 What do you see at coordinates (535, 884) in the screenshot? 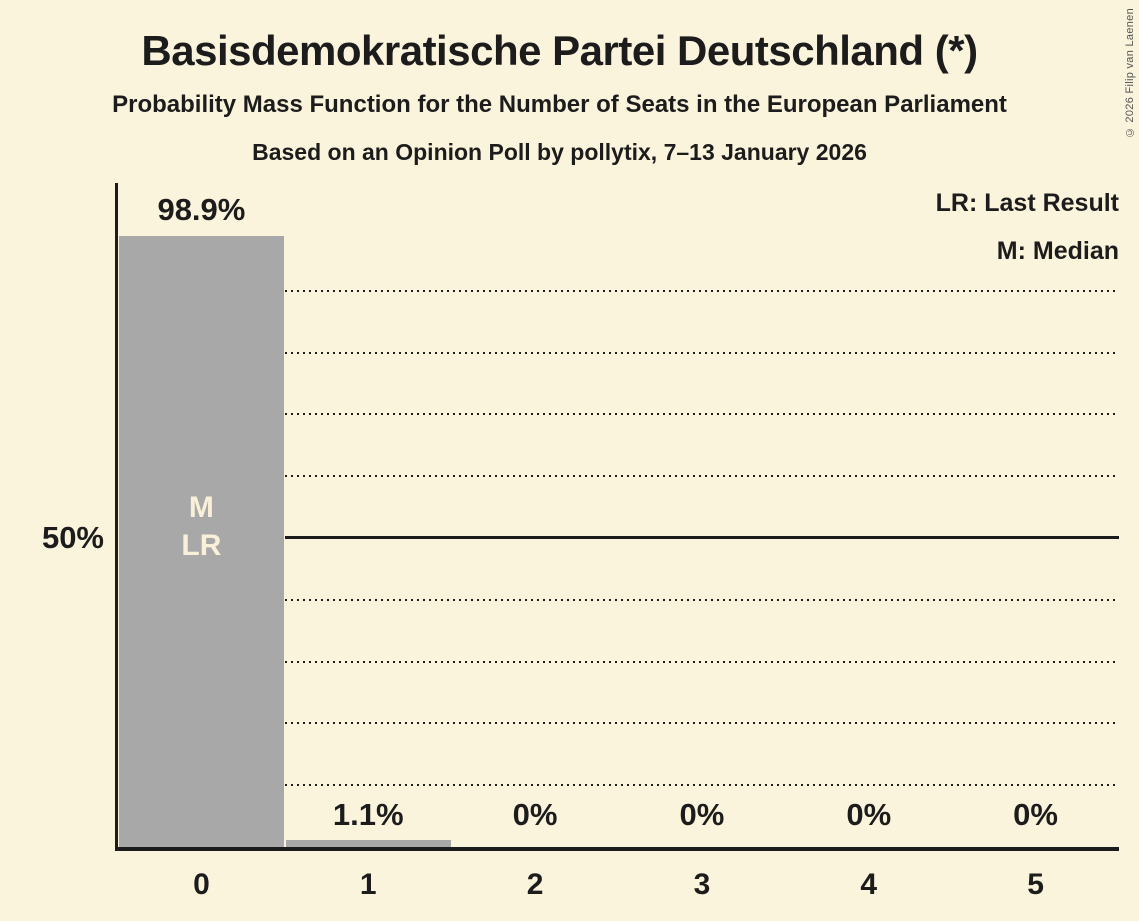
I see `x-tick-label-2: 2` at bounding box center [535, 884].